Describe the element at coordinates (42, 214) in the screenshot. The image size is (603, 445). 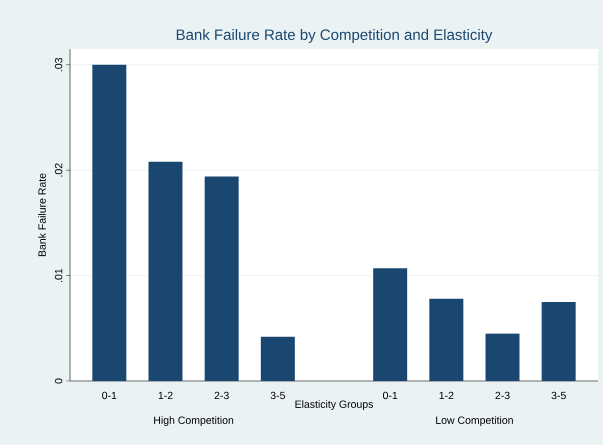
I see `y-axis-title: Bank Failure Rate` at that location.